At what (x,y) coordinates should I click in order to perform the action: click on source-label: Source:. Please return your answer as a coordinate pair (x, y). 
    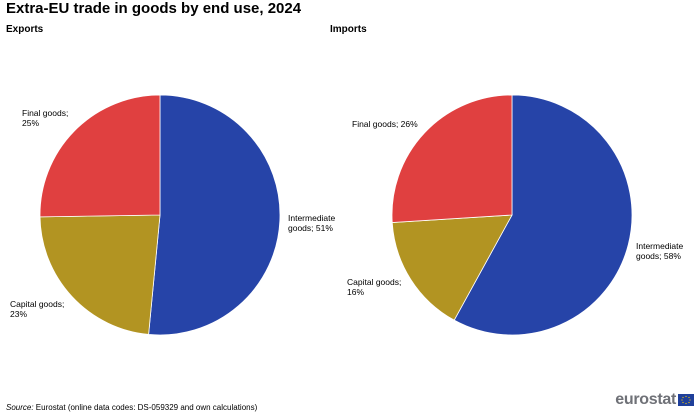
    Looking at the image, I should click on (20, 407).